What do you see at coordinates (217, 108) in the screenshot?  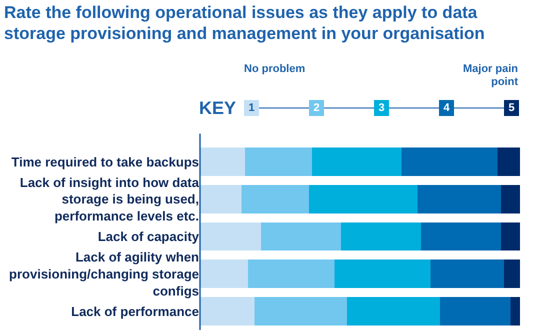 I see `legend-title: KEY` at bounding box center [217, 108].